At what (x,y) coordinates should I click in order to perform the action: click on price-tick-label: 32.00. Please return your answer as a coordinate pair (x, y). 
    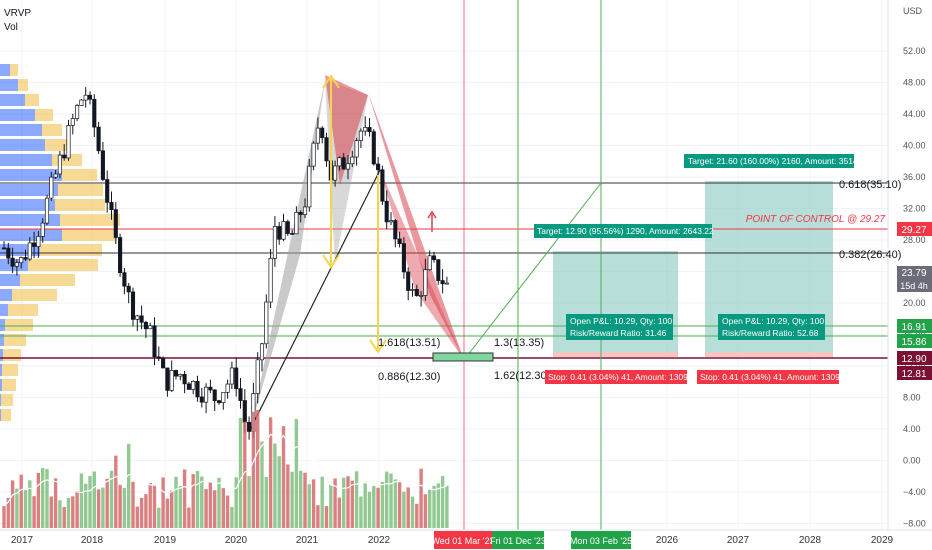
    Looking at the image, I should click on (914, 209).